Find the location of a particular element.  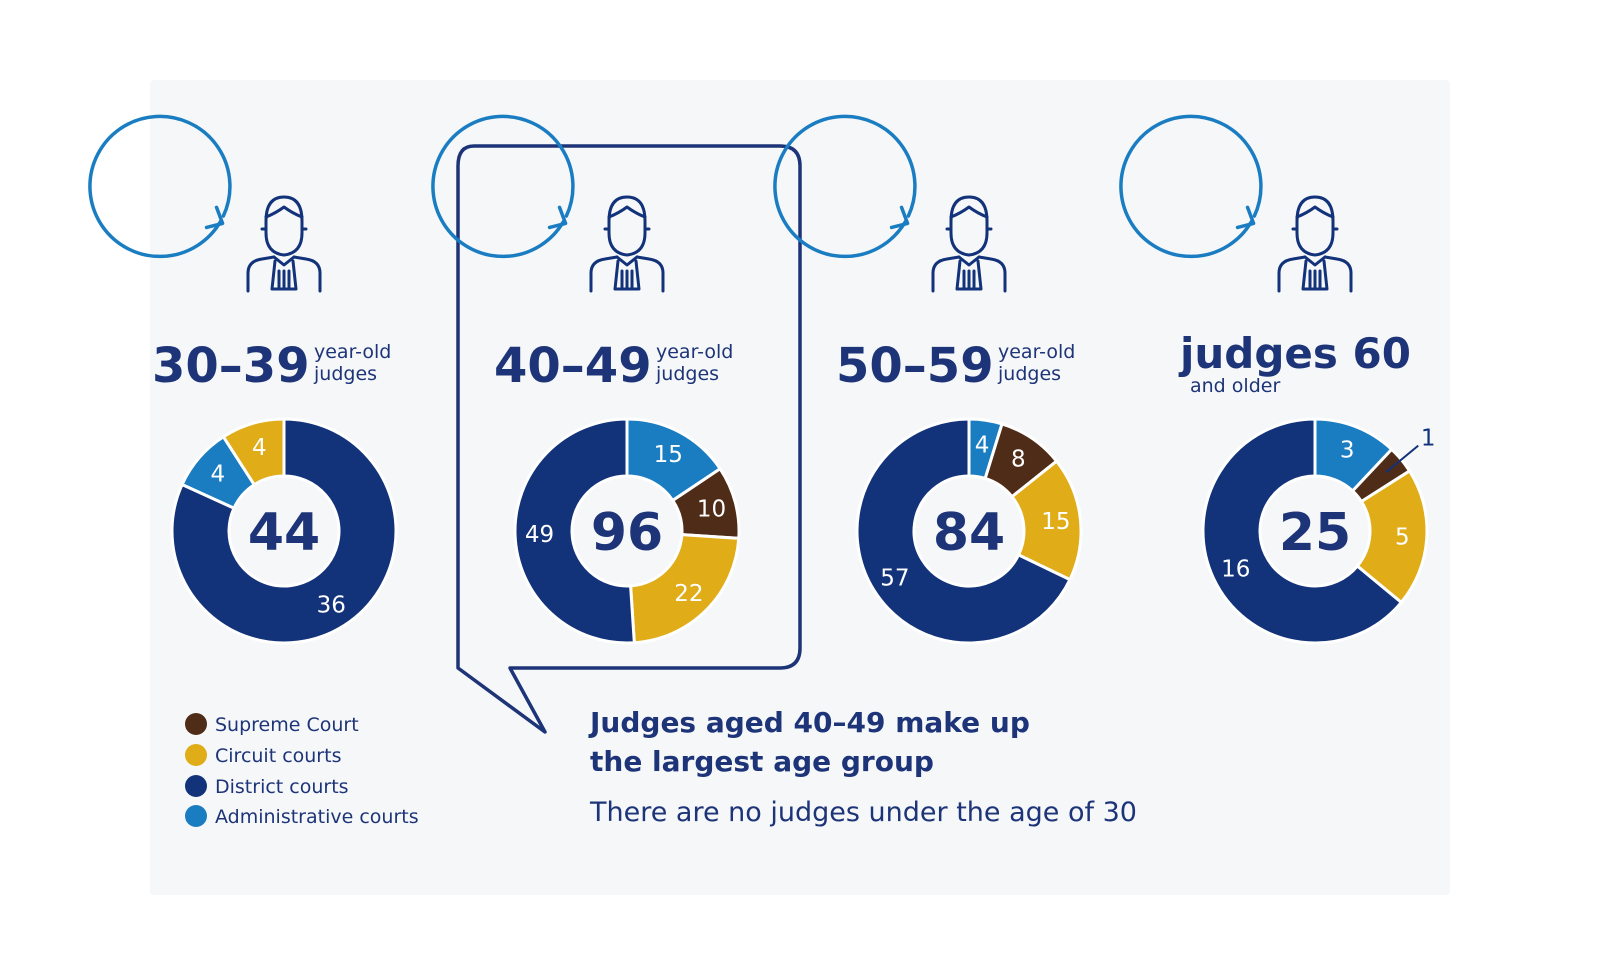

slice-value-label: 22 is located at coordinates (688, 594).